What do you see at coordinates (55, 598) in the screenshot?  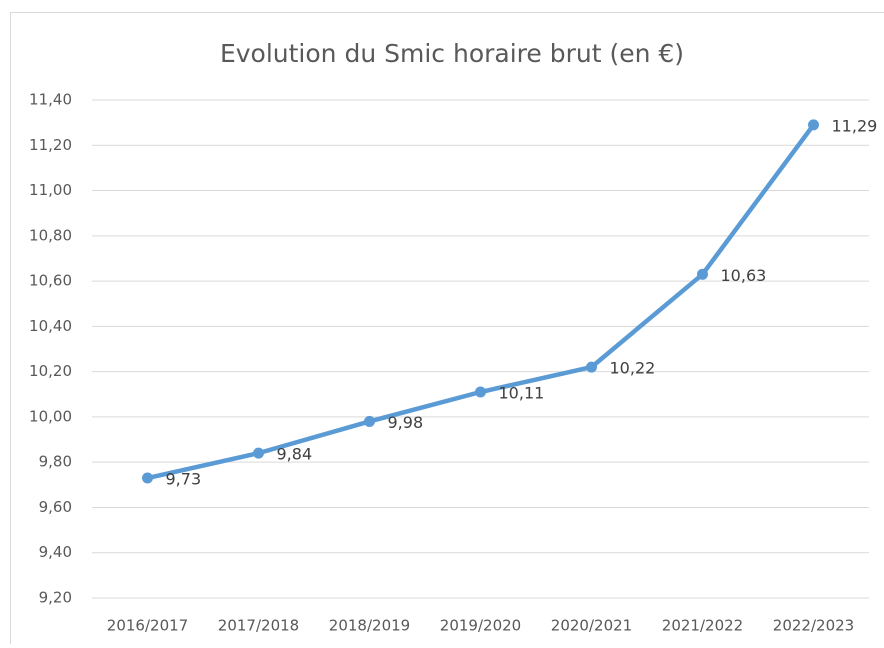 I see `y-tick-label: 9,20` at bounding box center [55, 598].